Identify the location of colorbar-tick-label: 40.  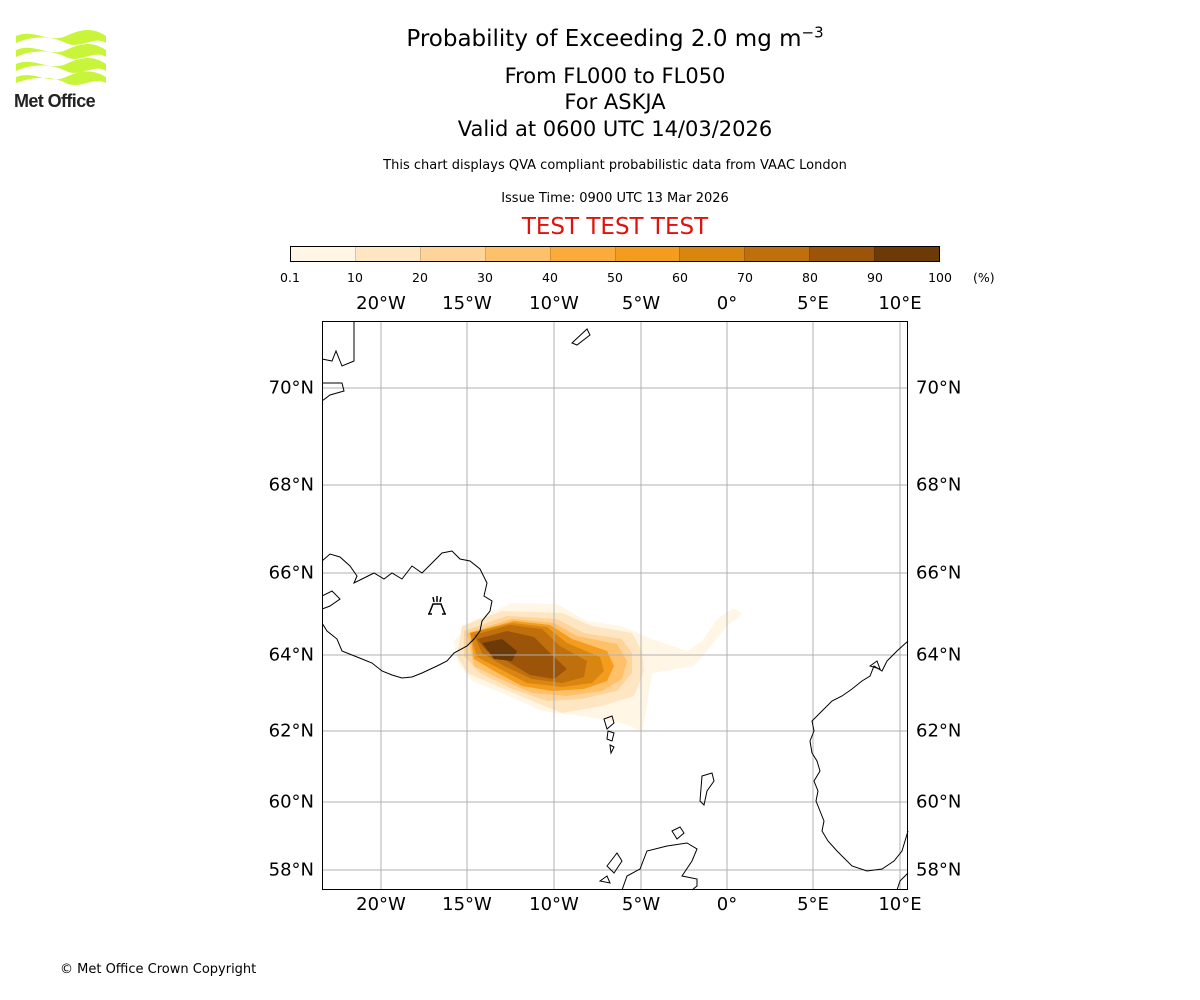
(550, 277).